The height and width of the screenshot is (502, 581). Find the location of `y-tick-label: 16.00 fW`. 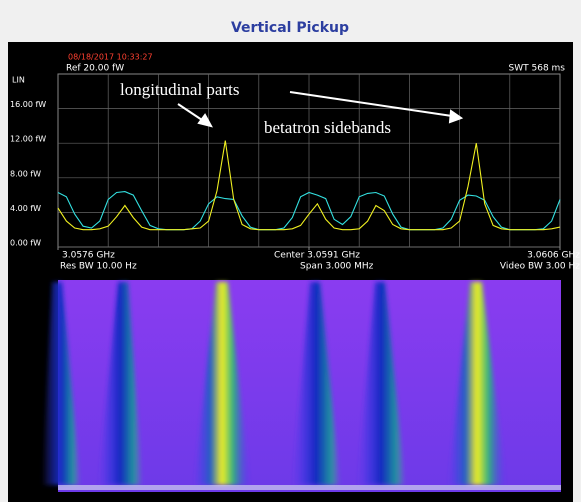

y-tick-label: 16.00 fW is located at coordinates (28, 104).